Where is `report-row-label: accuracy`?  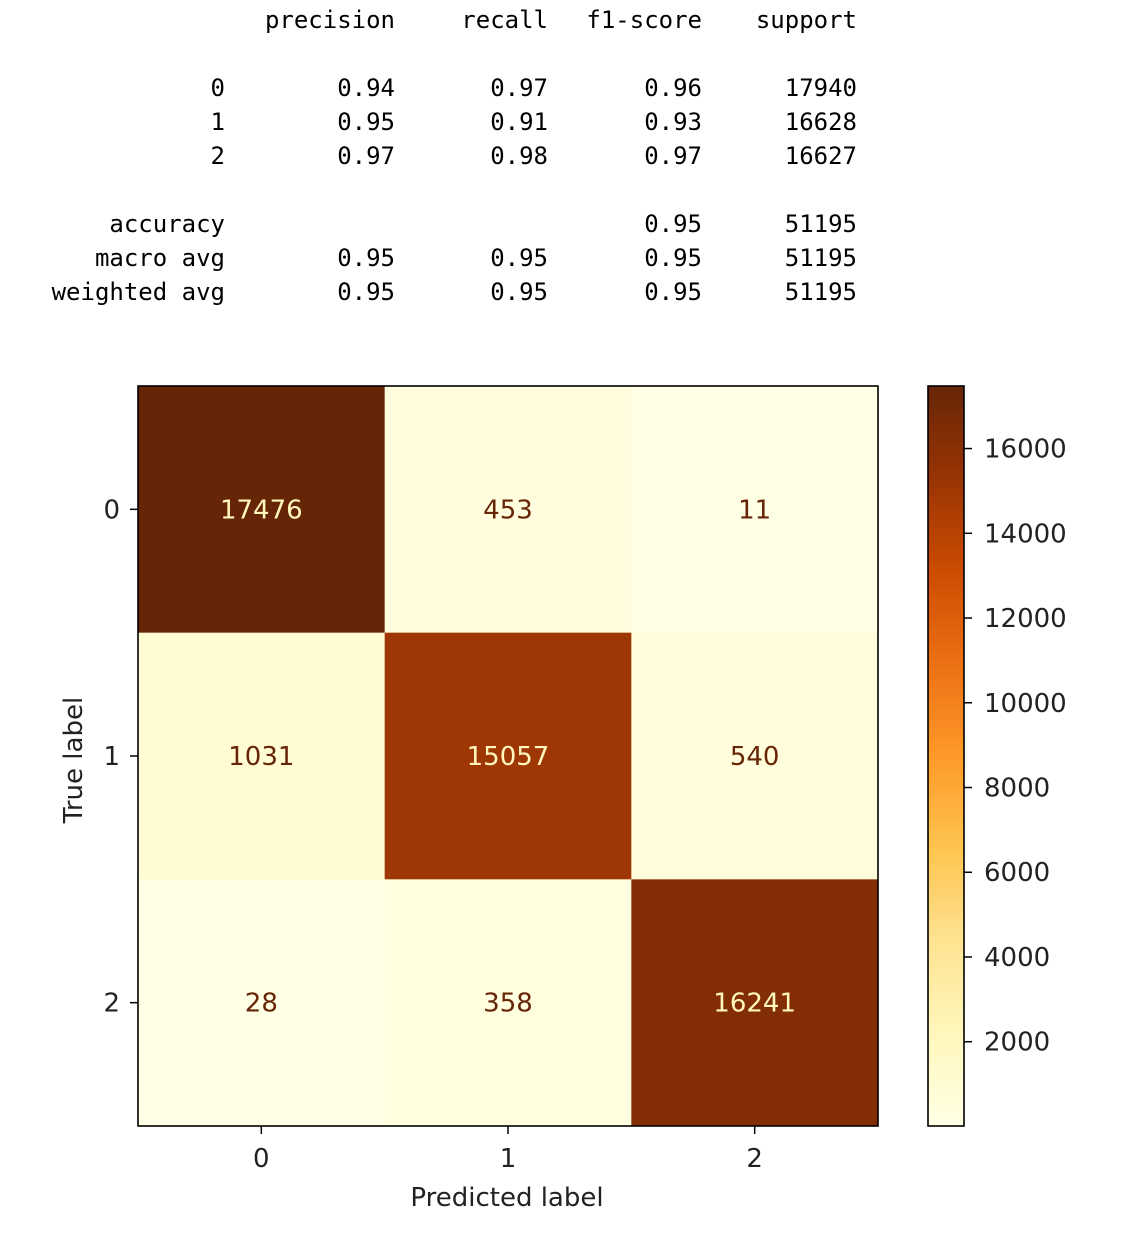
report-row-label: accuracy is located at coordinates (167, 224).